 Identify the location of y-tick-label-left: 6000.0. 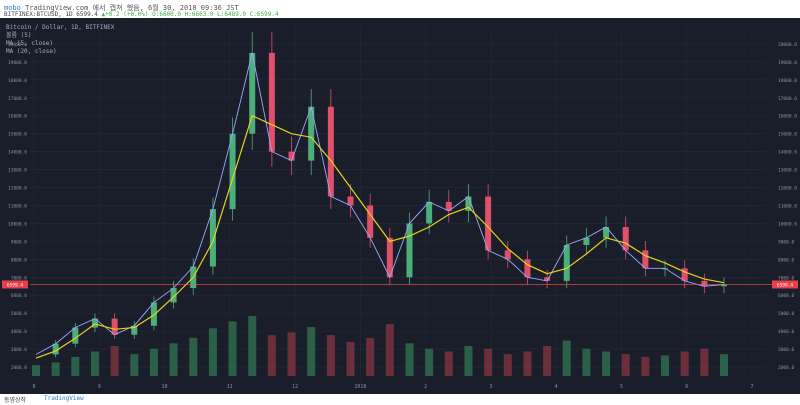
(19, 296).